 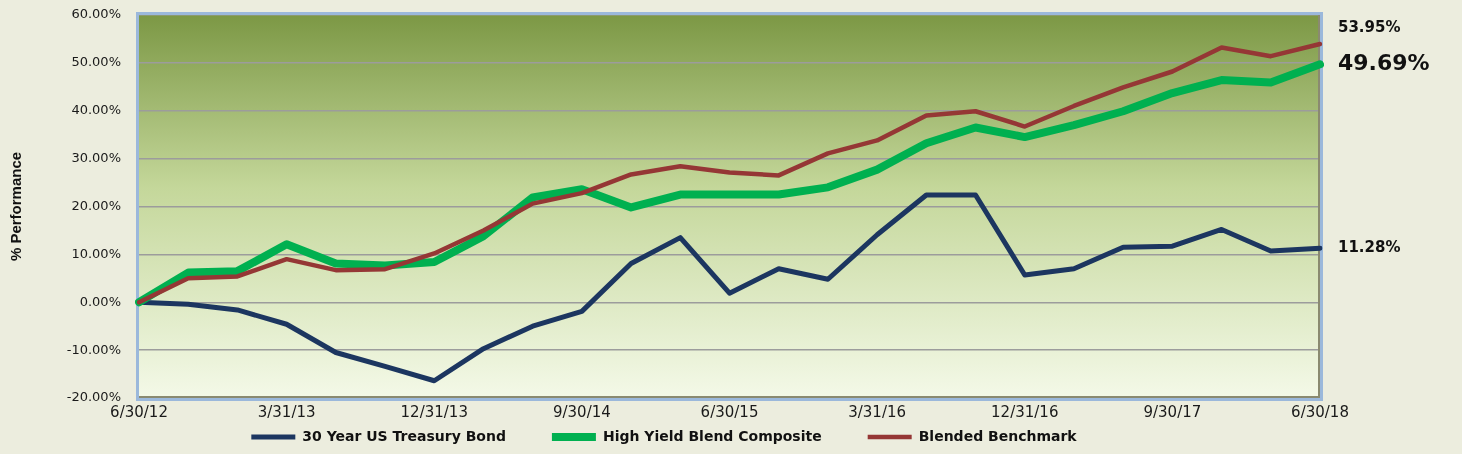 What do you see at coordinates (729, 411) in the screenshot?
I see `x-tick-label: 6/30/15` at bounding box center [729, 411].